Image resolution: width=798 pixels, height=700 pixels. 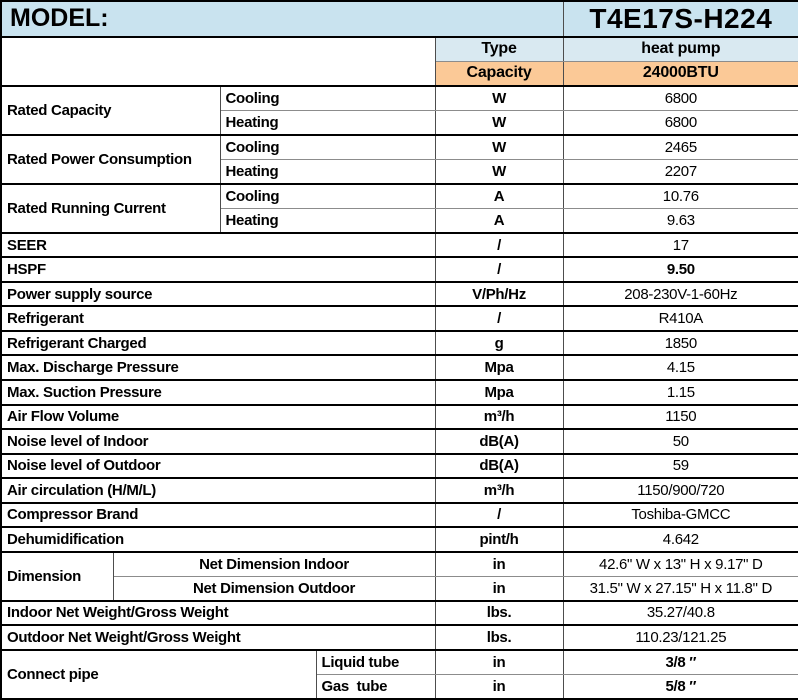 I want to click on table-row: SEER / 17, so click(x=399, y=245).